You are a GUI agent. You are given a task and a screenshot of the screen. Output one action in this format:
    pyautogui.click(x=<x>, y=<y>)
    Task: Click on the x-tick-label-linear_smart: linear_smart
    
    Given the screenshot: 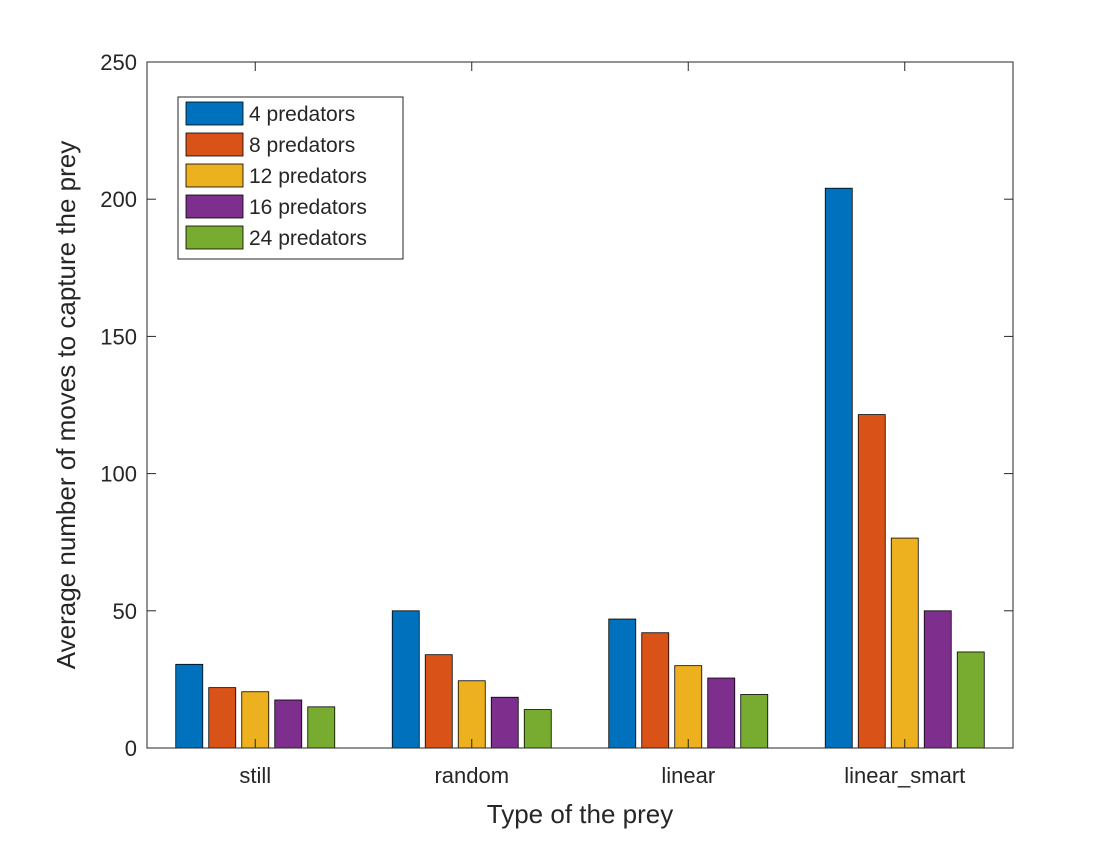 What is the action you would take?
    pyautogui.click(x=904, y=775)
    